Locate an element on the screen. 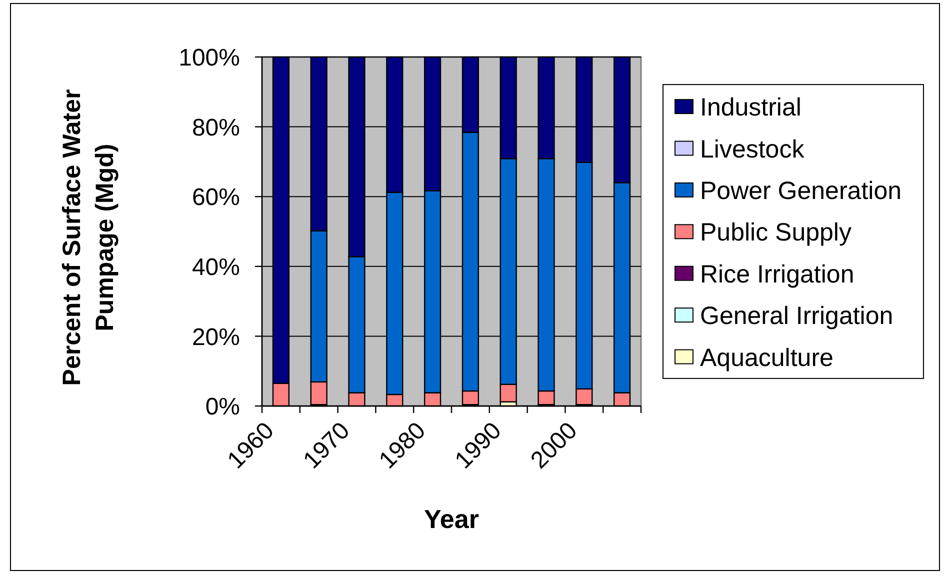  y-tick-label: 40% is located at coordinates (216, 268).